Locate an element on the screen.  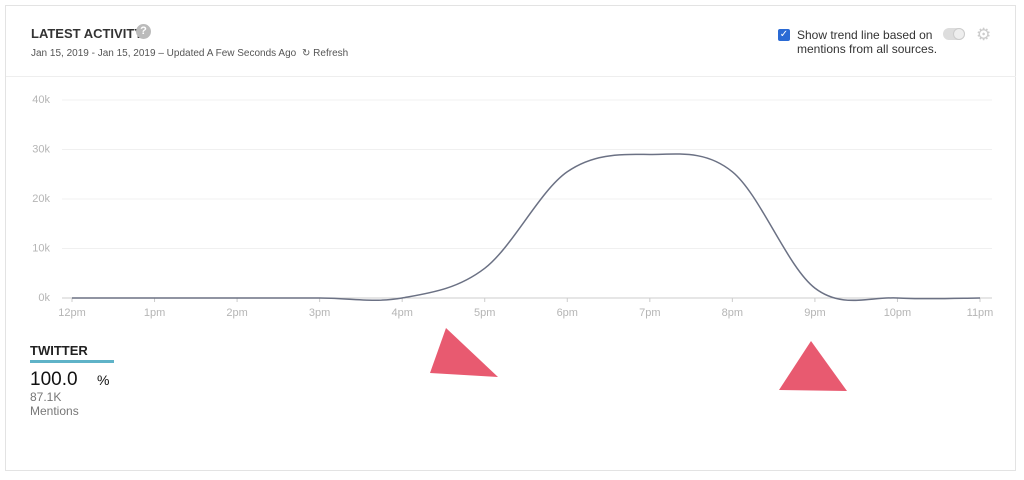
x-tick-label: 7pm is located at coordinates (649, 313).